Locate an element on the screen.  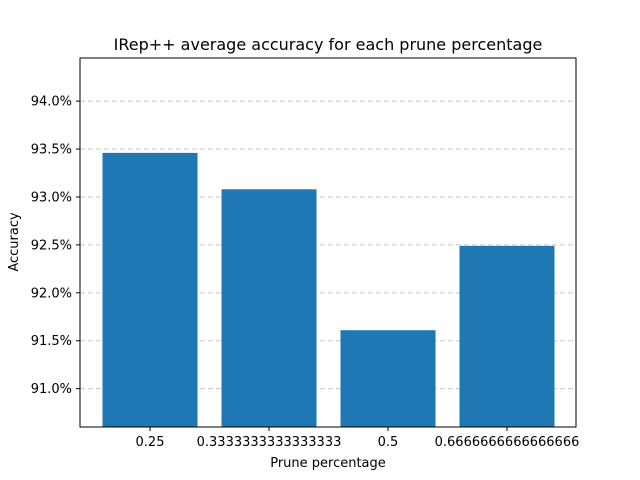
x-tick-label: 0.3333333333333333 is located at coordinates (269, 442).